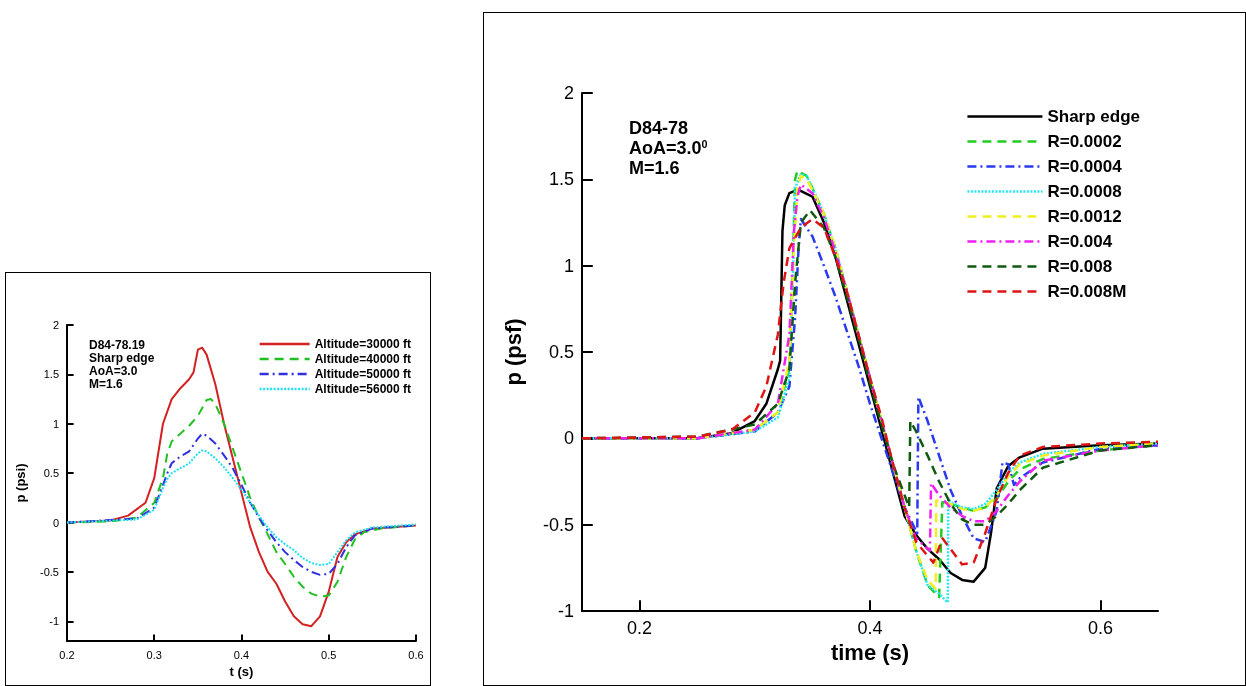 The image size is (1246, 686). I want to click on legend-label: R=0.008M, so click(1087, 291).